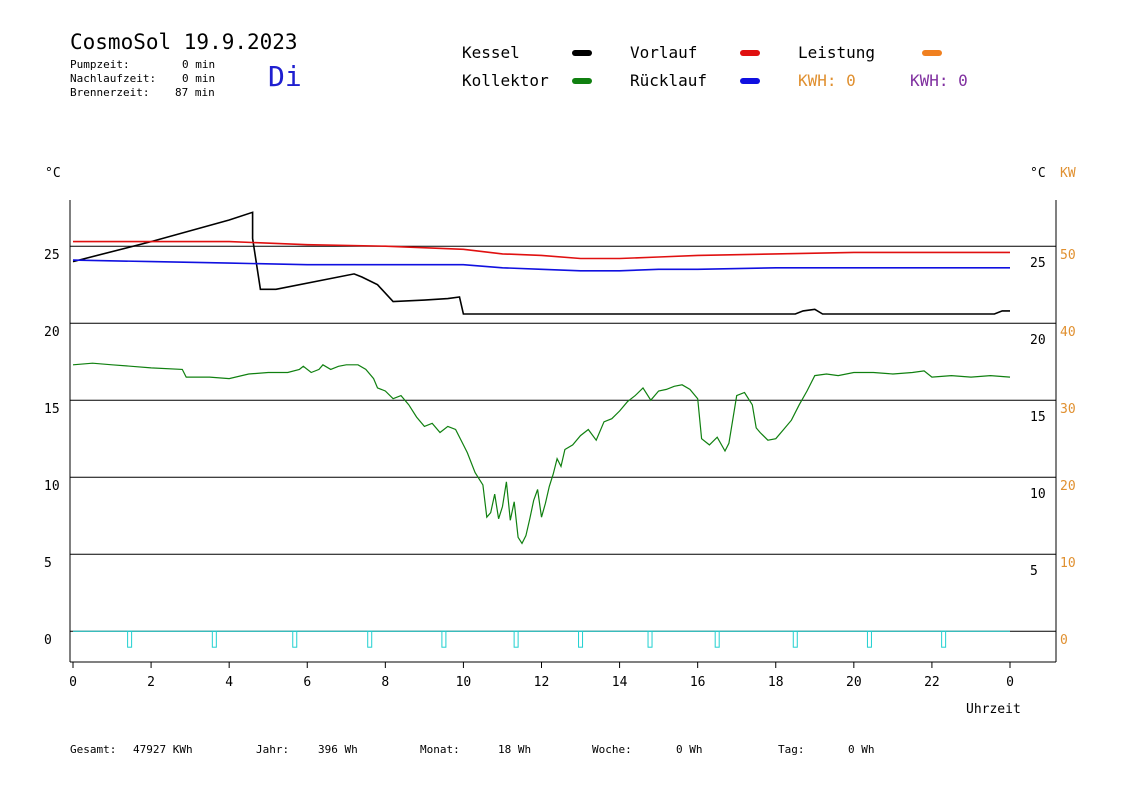  Describe the element at coordinates (52, 332) in the screenshot. I see `y-tick-label-left: 20` at that location.